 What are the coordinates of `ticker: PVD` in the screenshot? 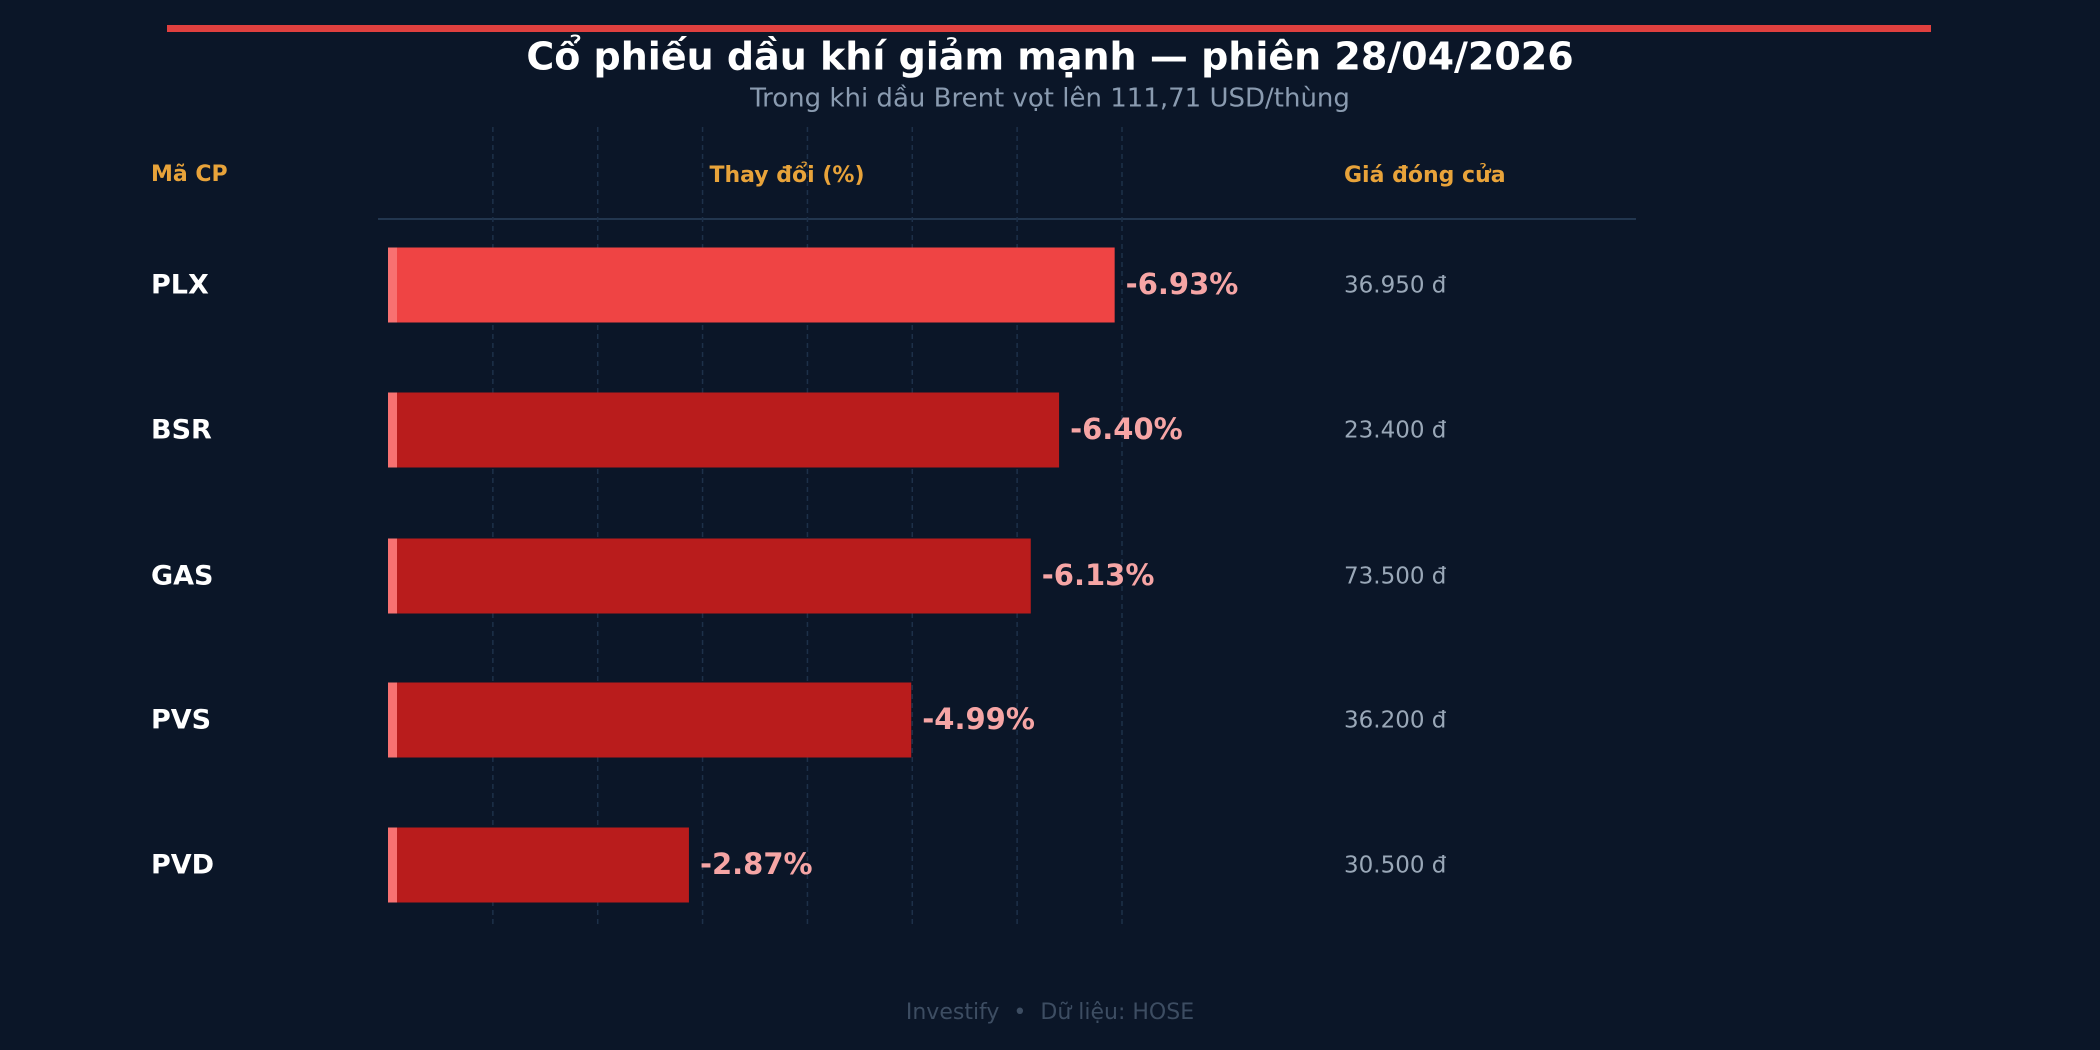 It's located at (182, 865).